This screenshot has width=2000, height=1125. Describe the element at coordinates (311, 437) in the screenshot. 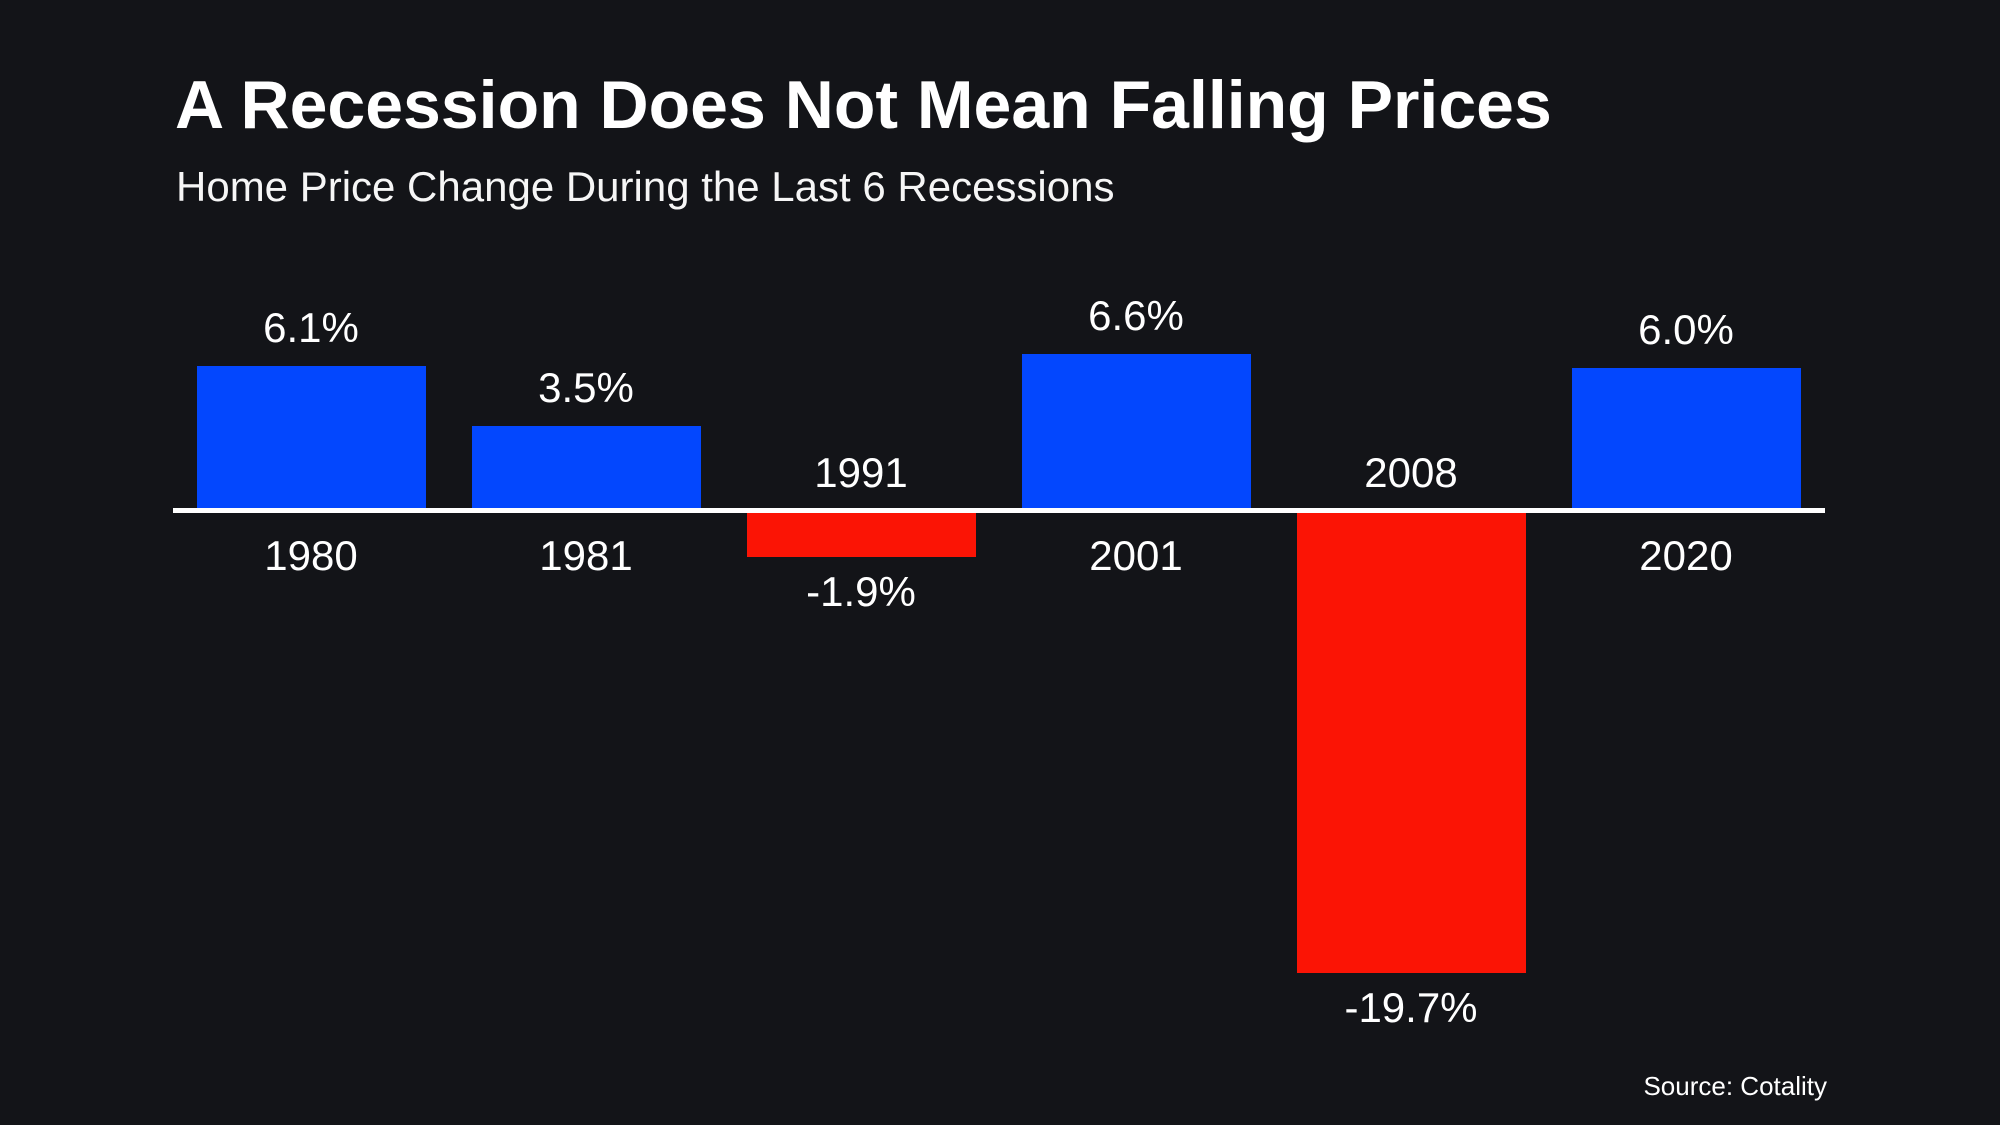

I see `bar-1980` at that location.